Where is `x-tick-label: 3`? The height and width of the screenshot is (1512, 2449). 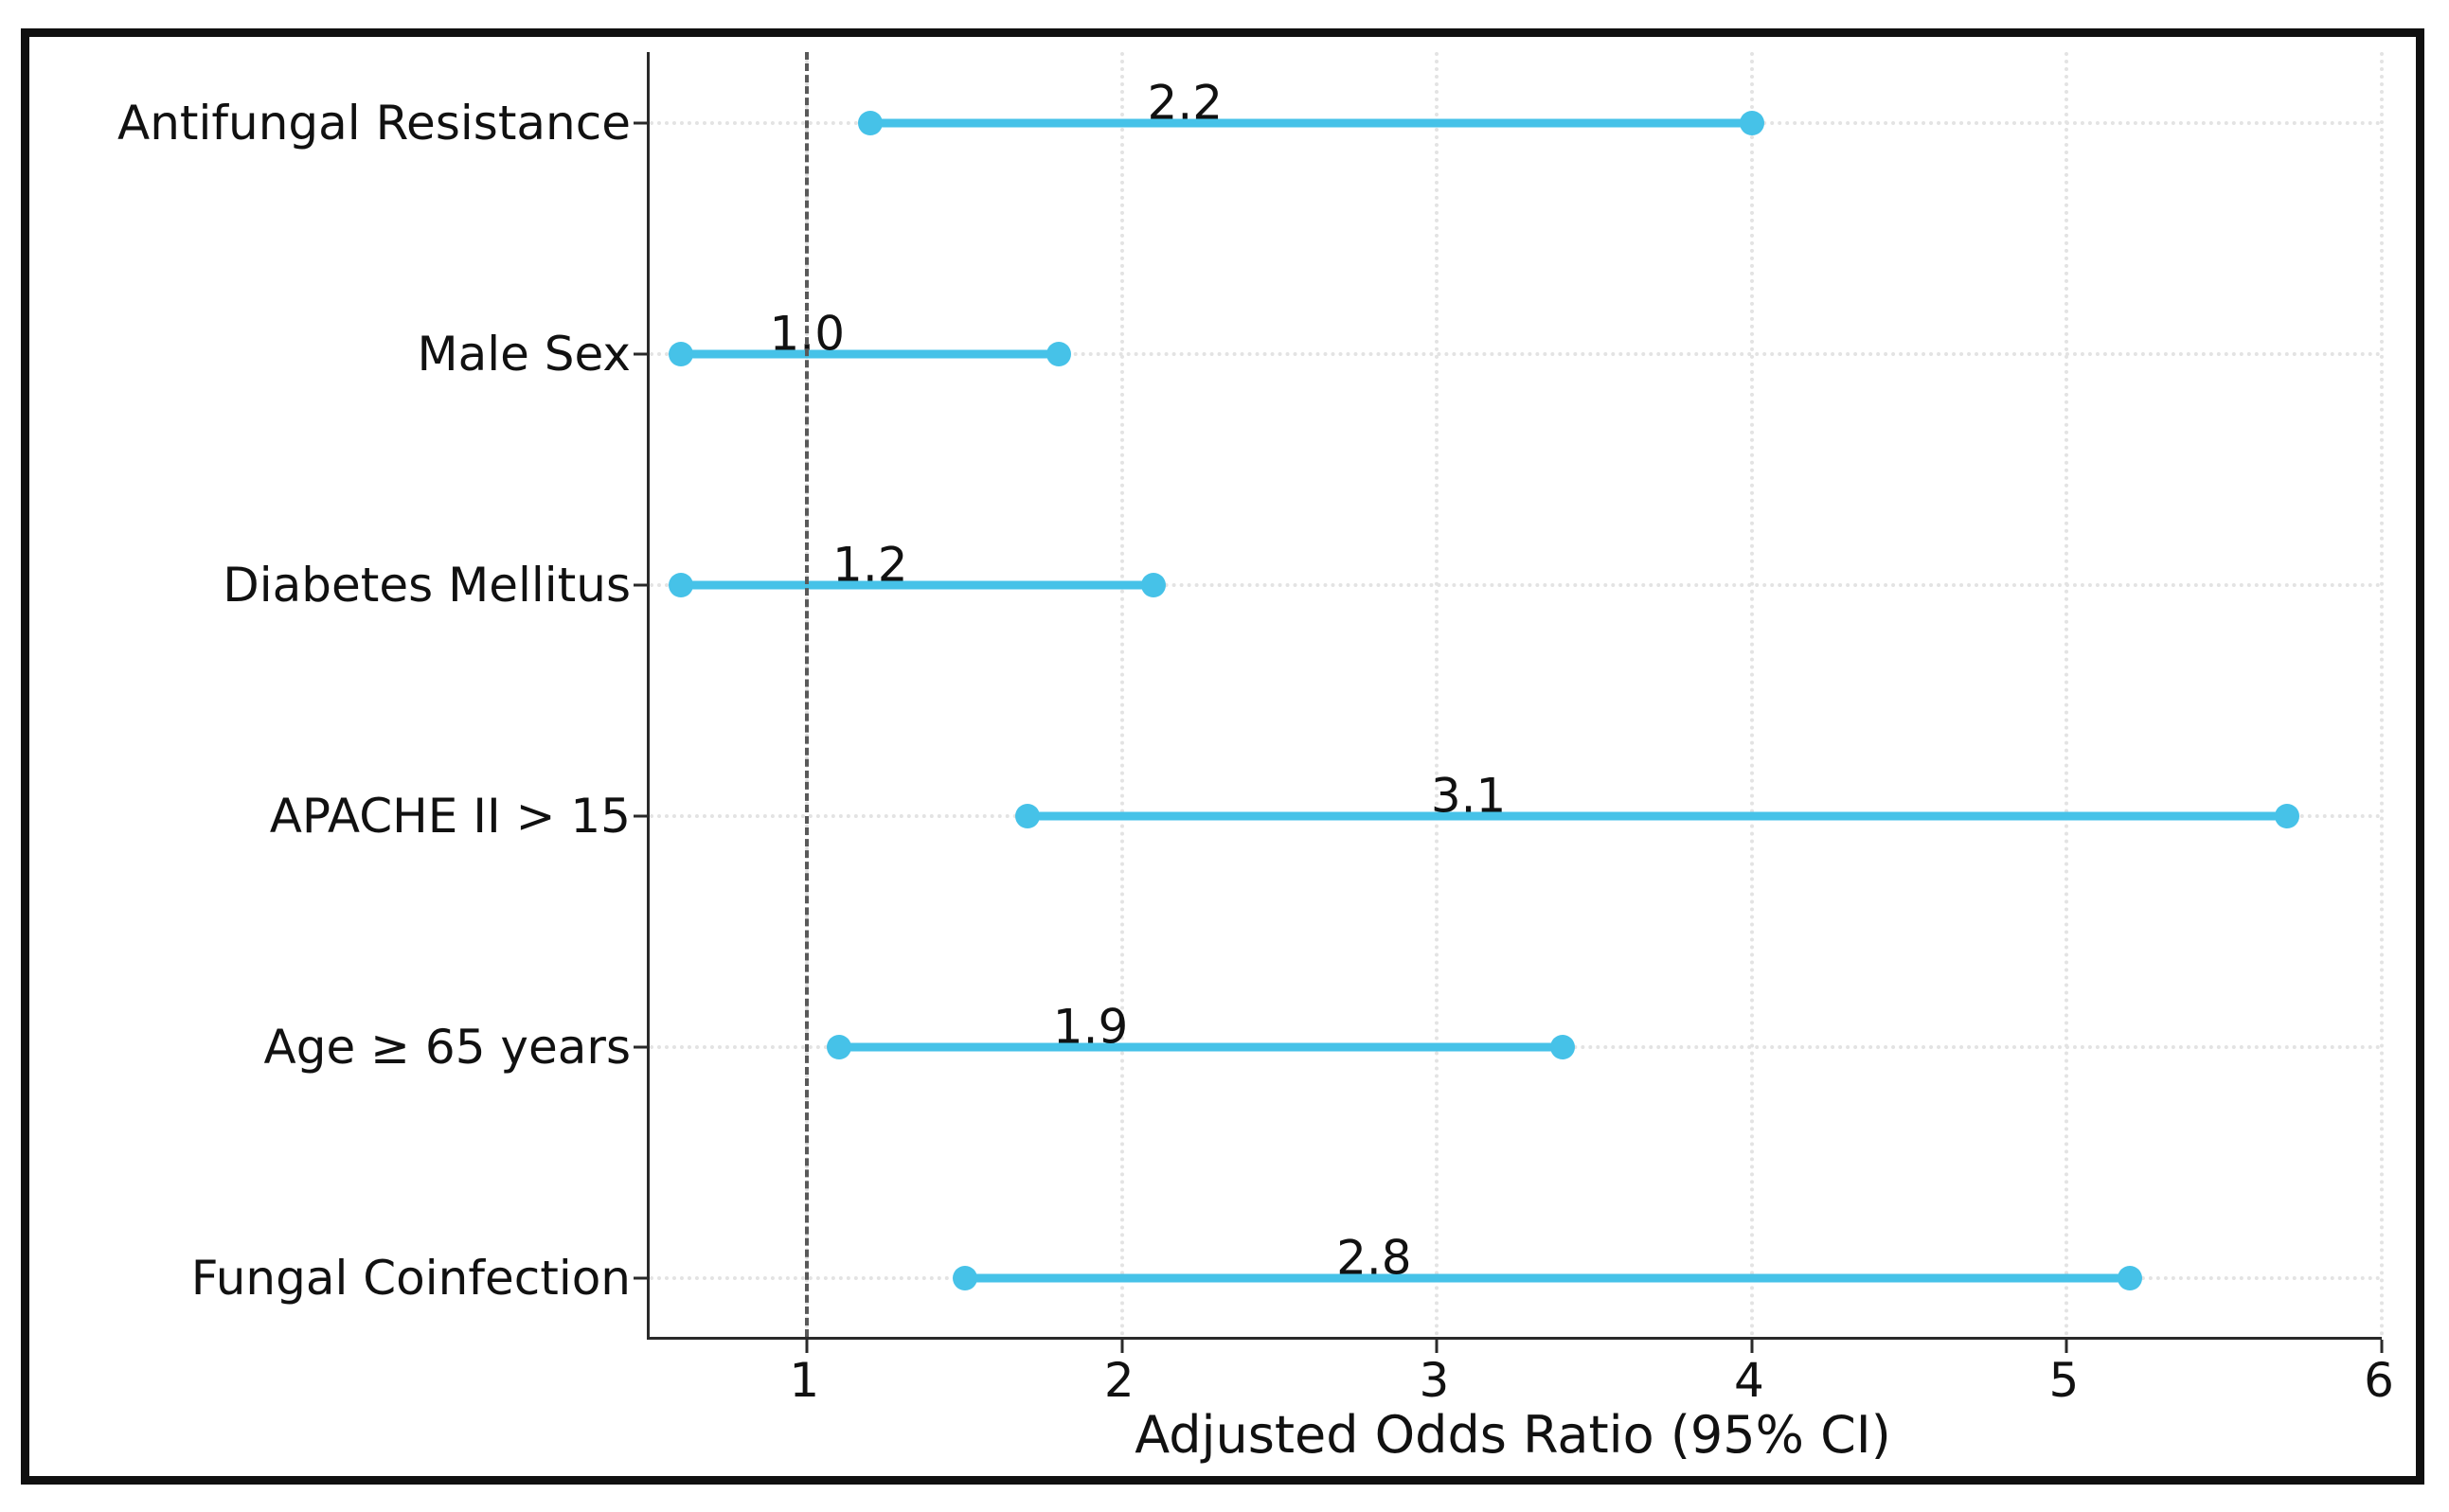 x-tick-label: 3 is located at coordinates (1434, 1380).